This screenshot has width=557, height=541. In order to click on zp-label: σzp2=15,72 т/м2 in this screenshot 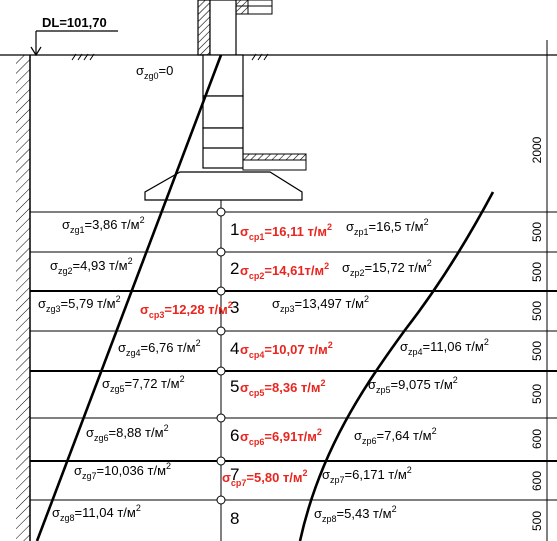, I will do `click(387, 268)`.